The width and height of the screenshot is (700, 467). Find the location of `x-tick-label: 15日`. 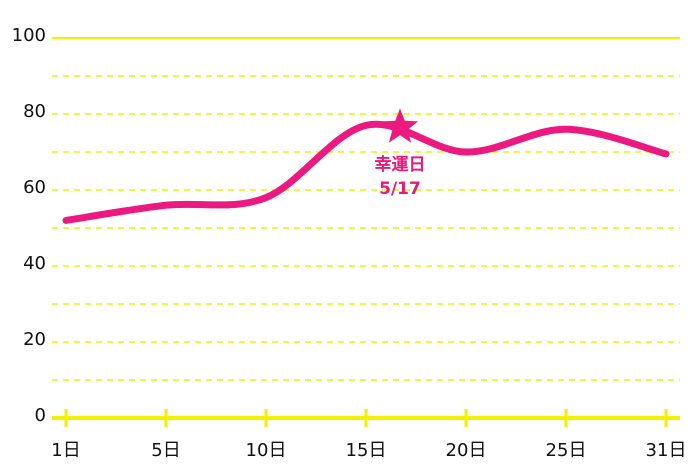

x-tick-label: 15日 is located at coordinates (366, 450).